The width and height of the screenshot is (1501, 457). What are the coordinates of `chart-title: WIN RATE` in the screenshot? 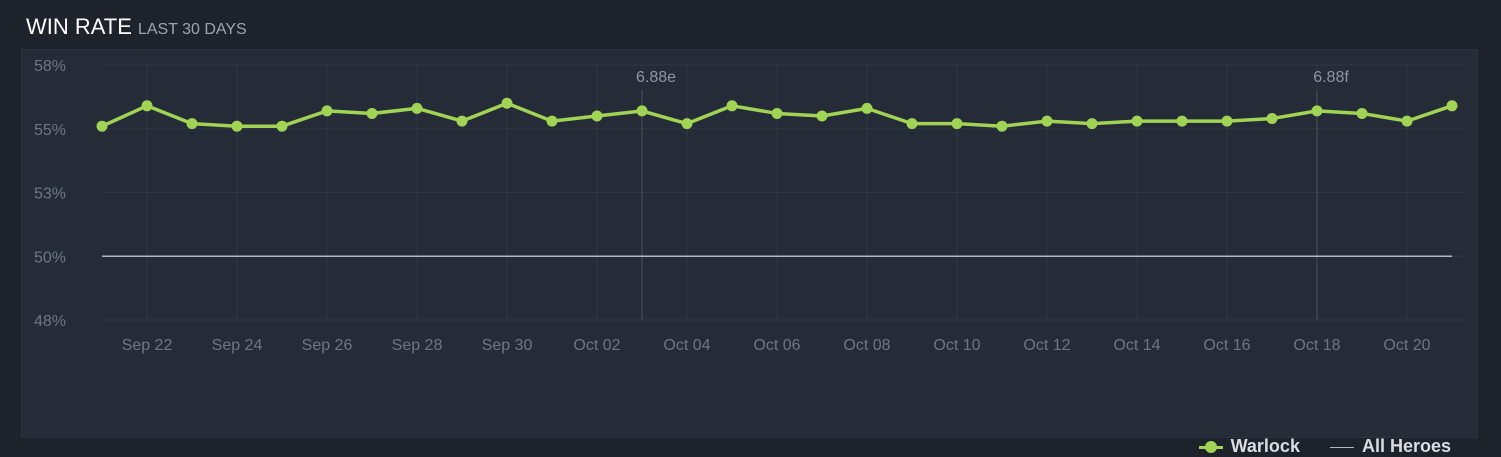 It's located at (79, 26).